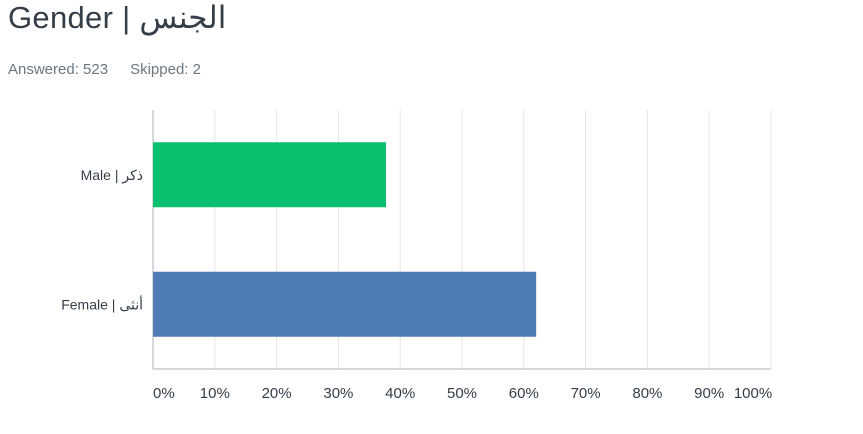  Describe the element at coordinates (215, 393) in the screenshot. I see `x-tick-label: 10%` at that location.